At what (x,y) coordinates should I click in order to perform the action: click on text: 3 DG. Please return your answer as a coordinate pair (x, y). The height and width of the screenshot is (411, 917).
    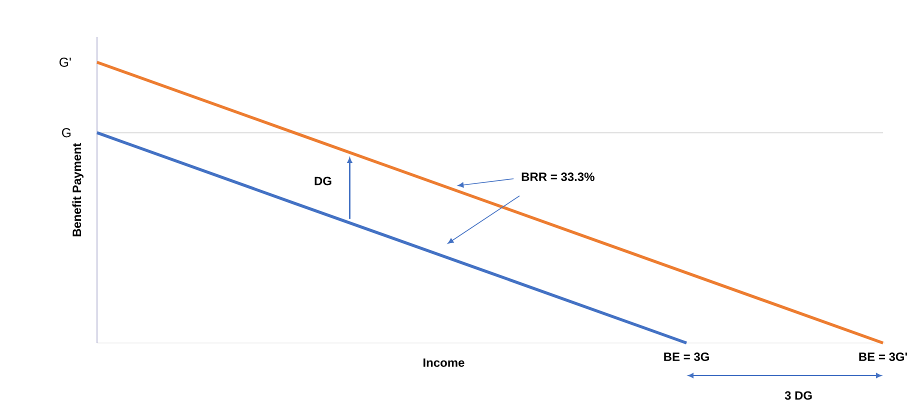
    Looking at the image, I should click on (798, 395).